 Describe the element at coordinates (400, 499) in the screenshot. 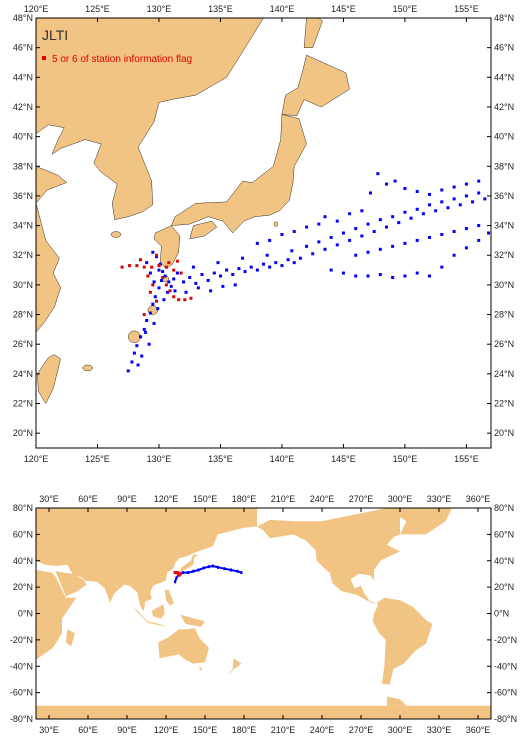

I see `lon-tick-label: 300°E` at that location.